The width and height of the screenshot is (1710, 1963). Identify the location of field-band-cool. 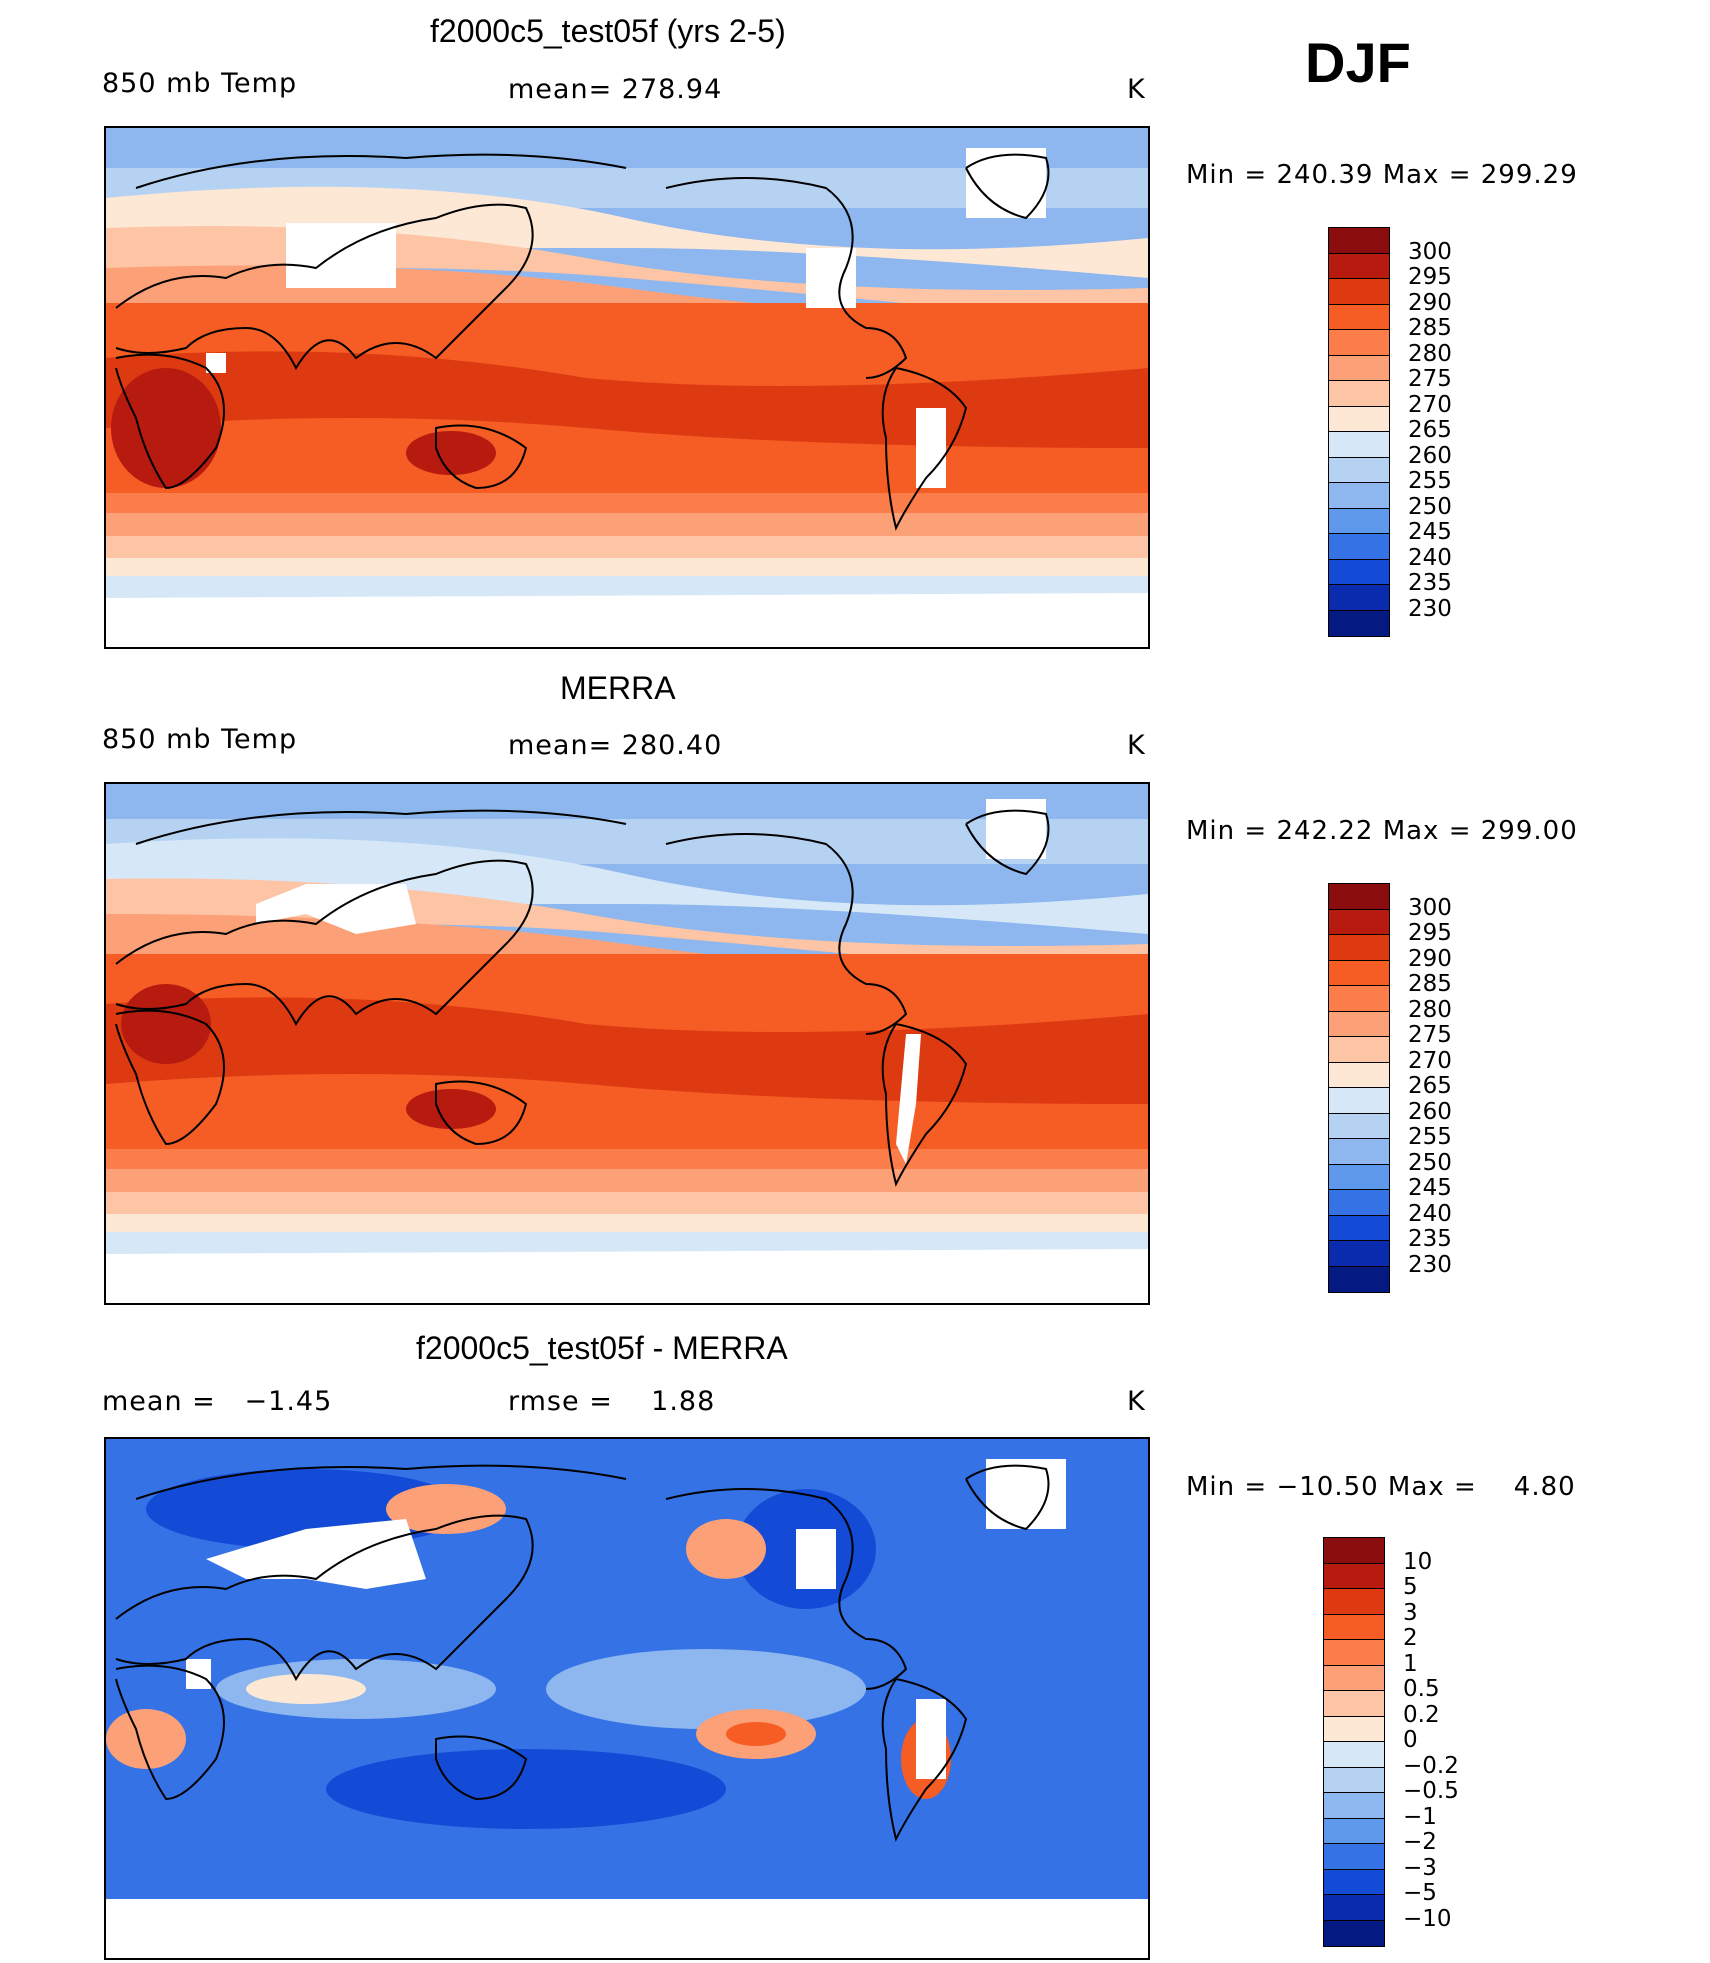
(627, 886).